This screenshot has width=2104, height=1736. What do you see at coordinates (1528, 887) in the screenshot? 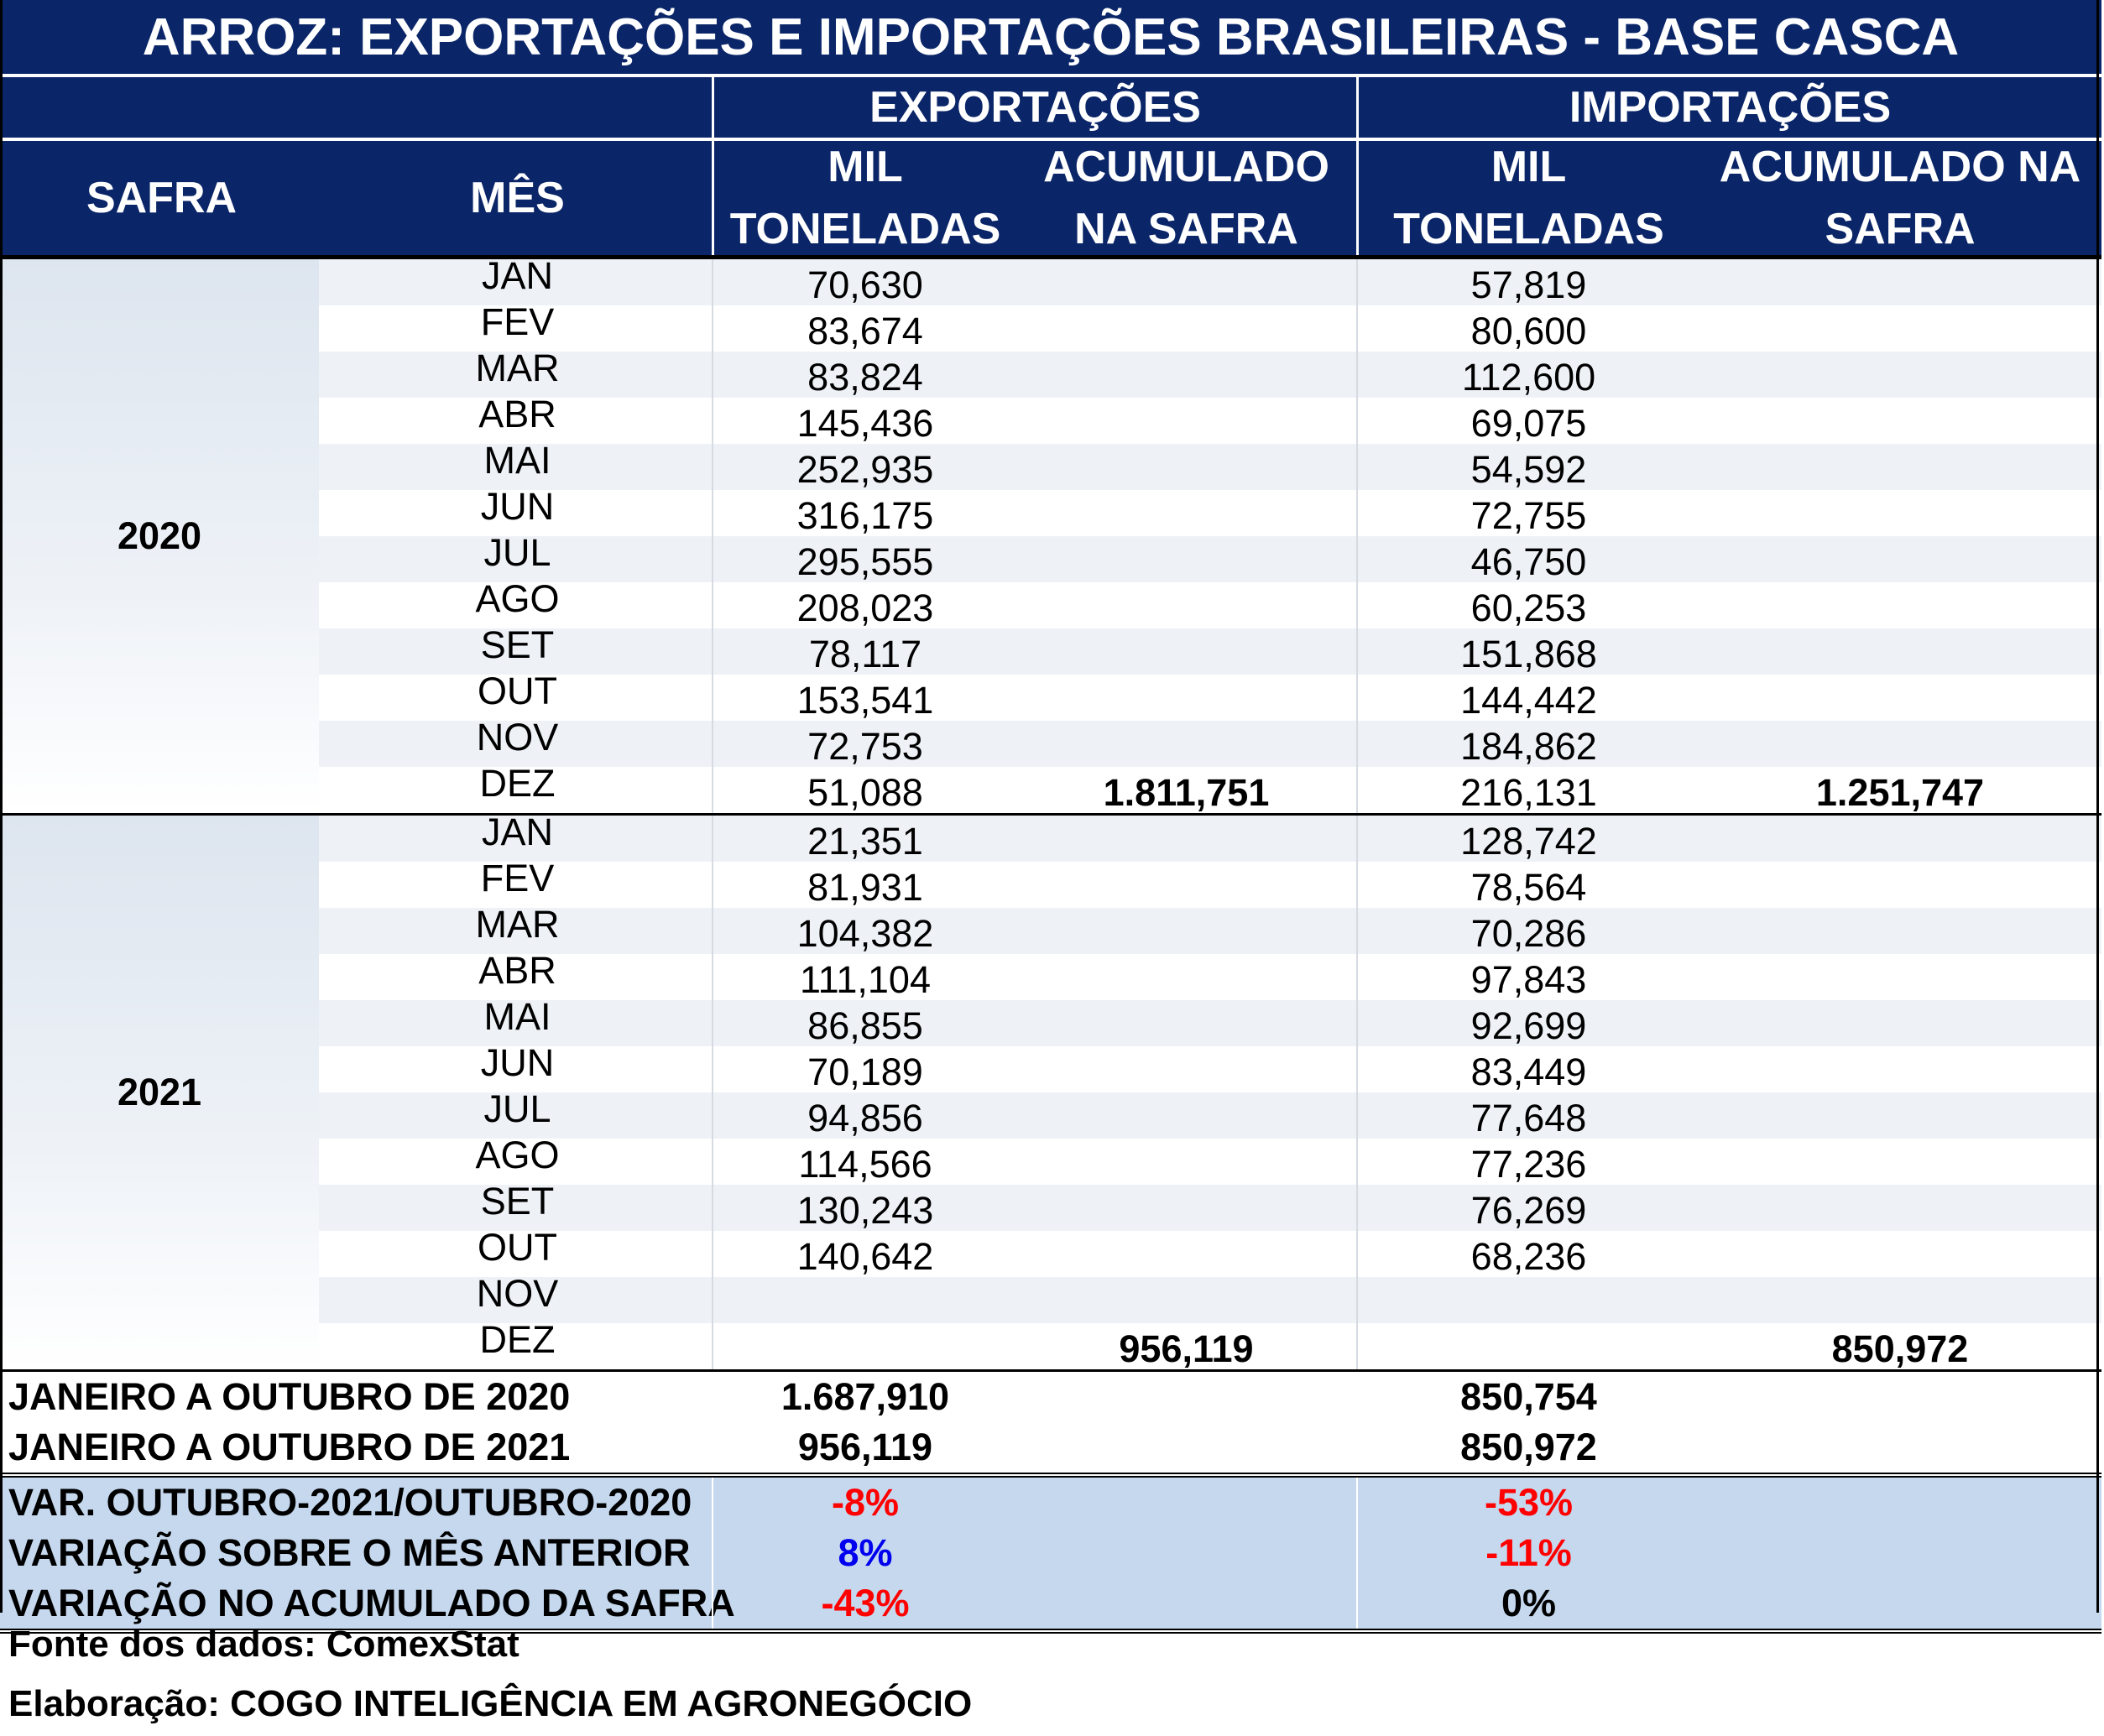
I see `cell-imp: 78,564` at bounding box center [1528, 887].